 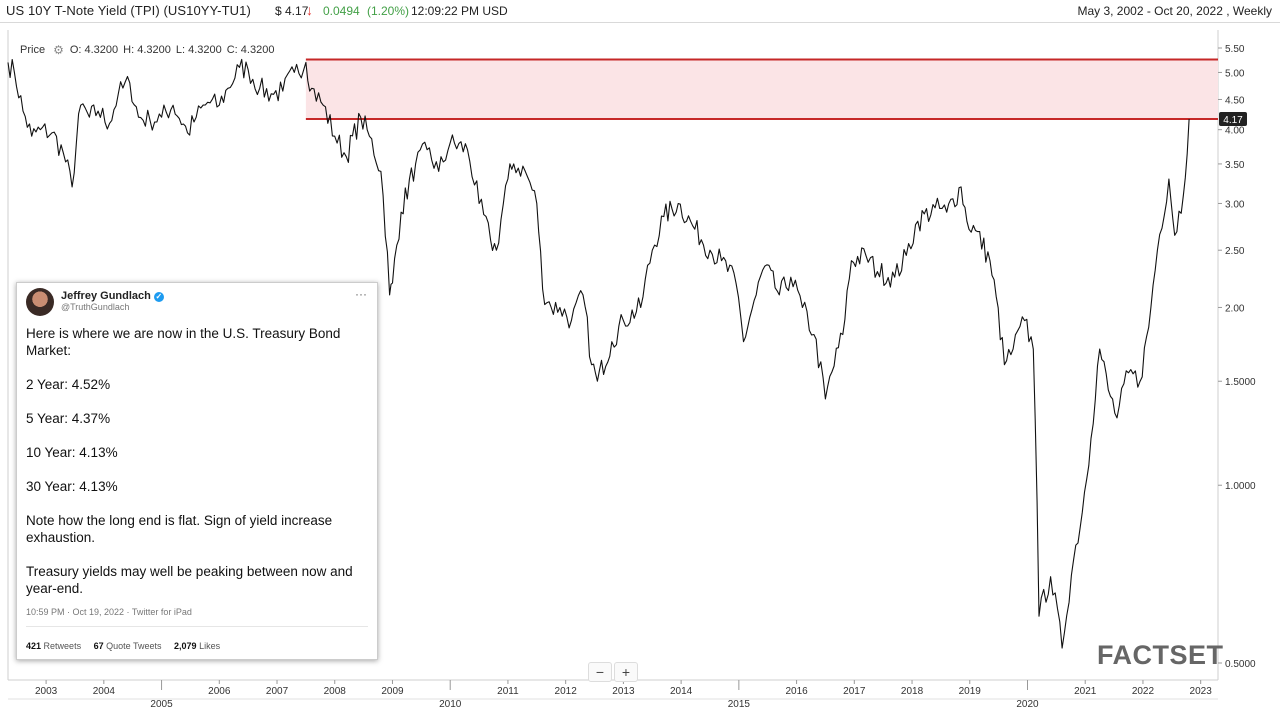 I want to click on y-tick-label: 2.00, so click(x=1235, y=308).